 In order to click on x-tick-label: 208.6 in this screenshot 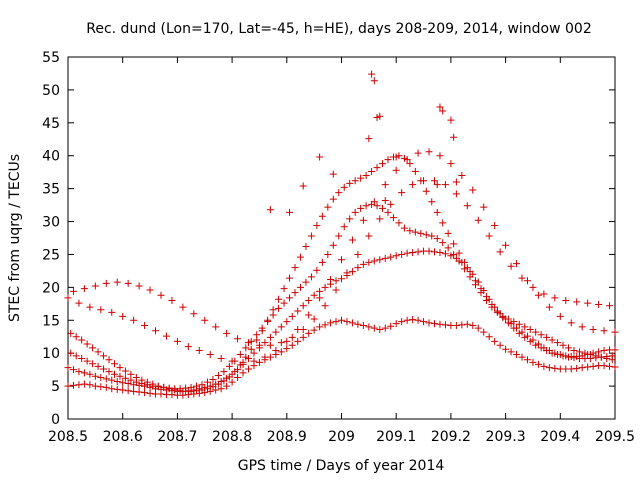, I will do `click(123, 437)`.